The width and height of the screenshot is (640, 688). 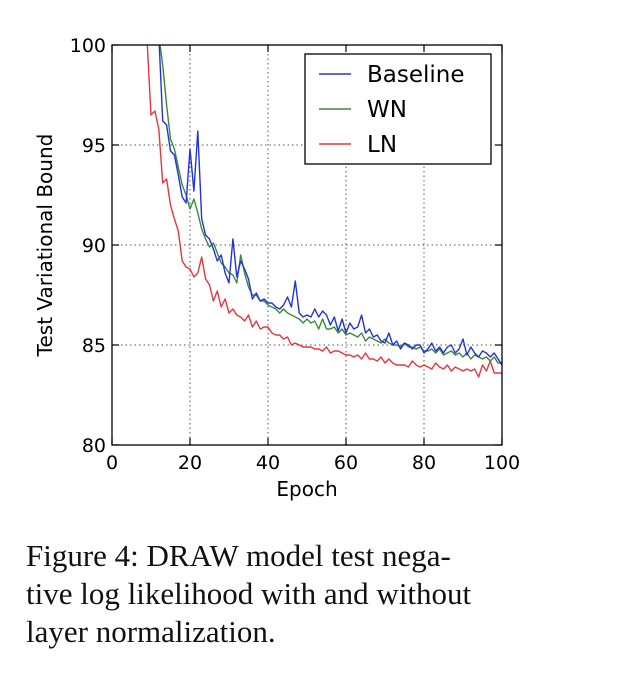 What do you see at coordinates (151, 631) in the screenshot?
I see `caption-line: layer normalization.` at bounding box center [151, 631].